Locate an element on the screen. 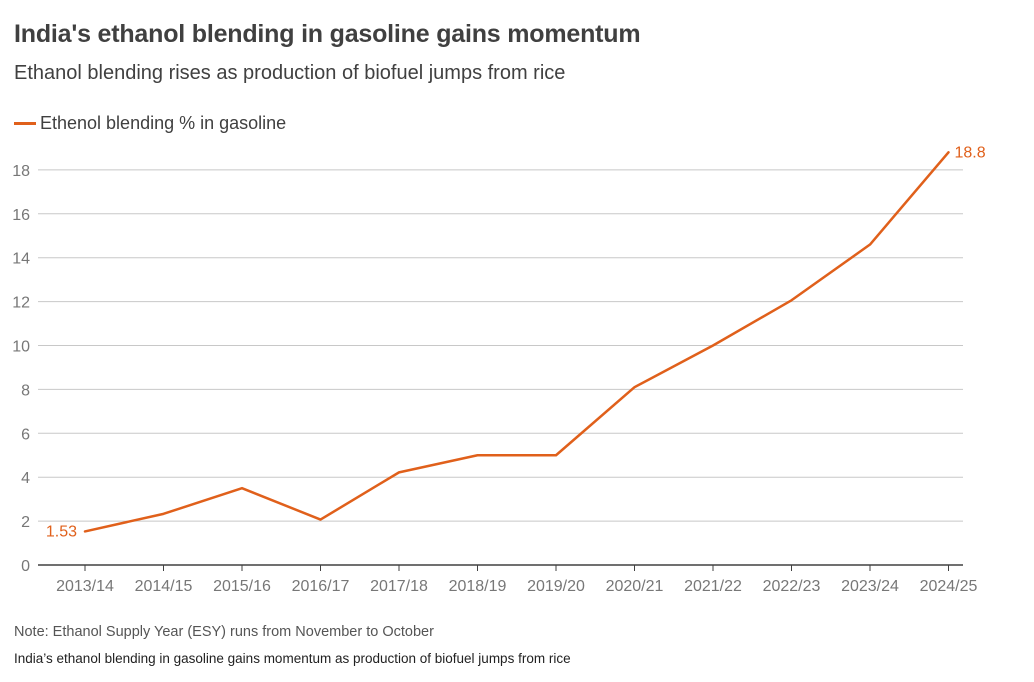  x-tick-label: 2016/17 is located at coordinates (321, 586).